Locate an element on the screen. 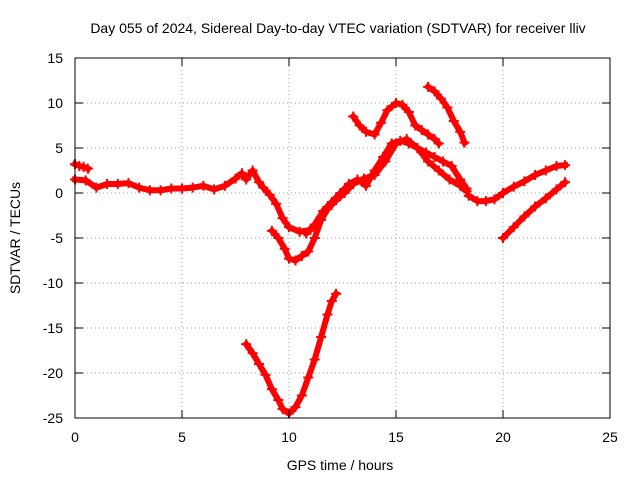 The width and height of the screenshot is (640, 480). x-tick-label: 20 is located at coordinates (503, 437).